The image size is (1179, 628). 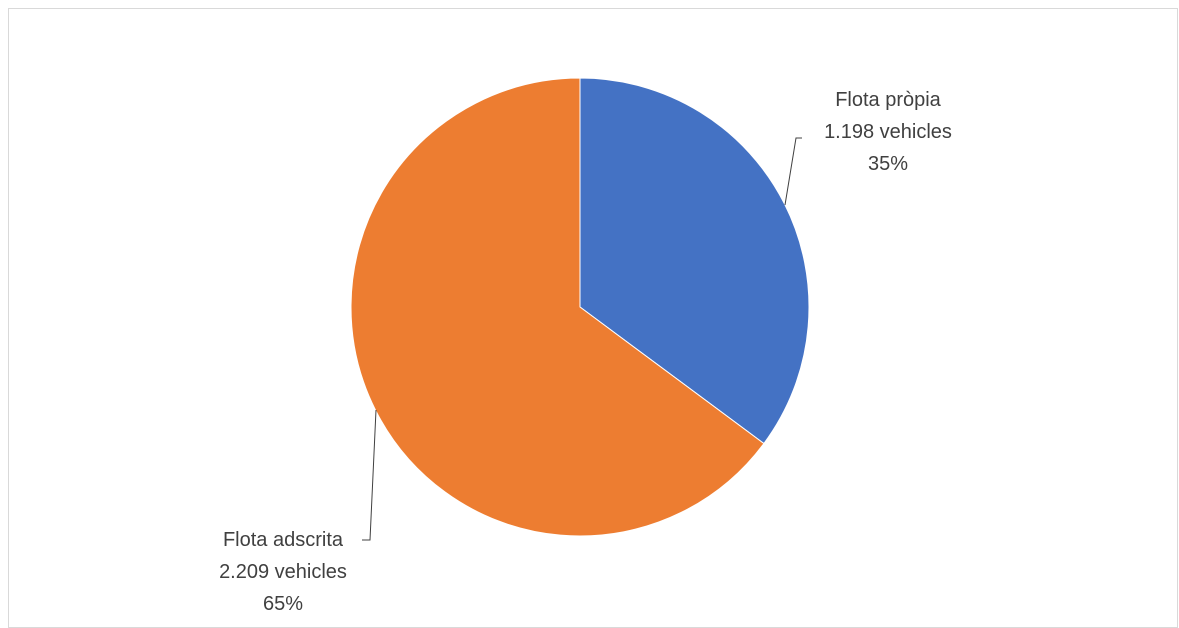 I want to click on slice-label-percent-flota-propia: 35%, so click(x=888, y=164).